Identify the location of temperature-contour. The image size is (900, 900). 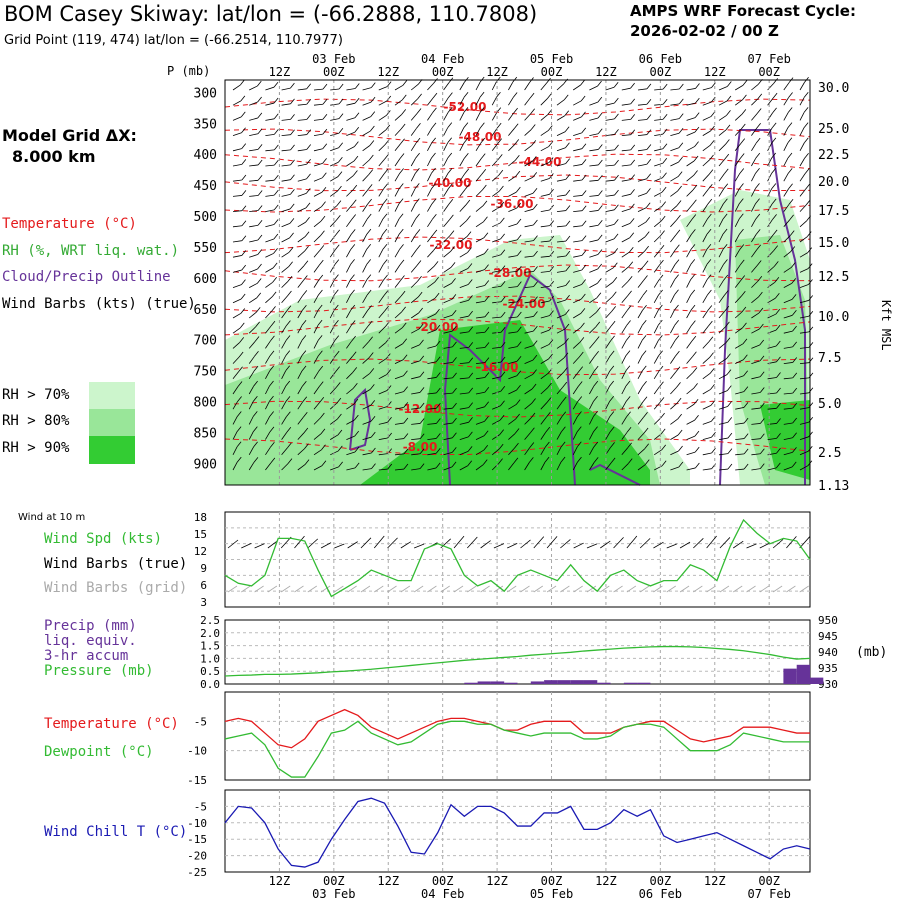
(517, 183).